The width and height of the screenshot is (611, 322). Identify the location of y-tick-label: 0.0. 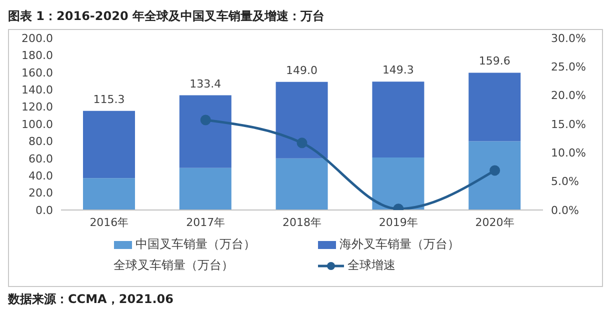
(44, 210).